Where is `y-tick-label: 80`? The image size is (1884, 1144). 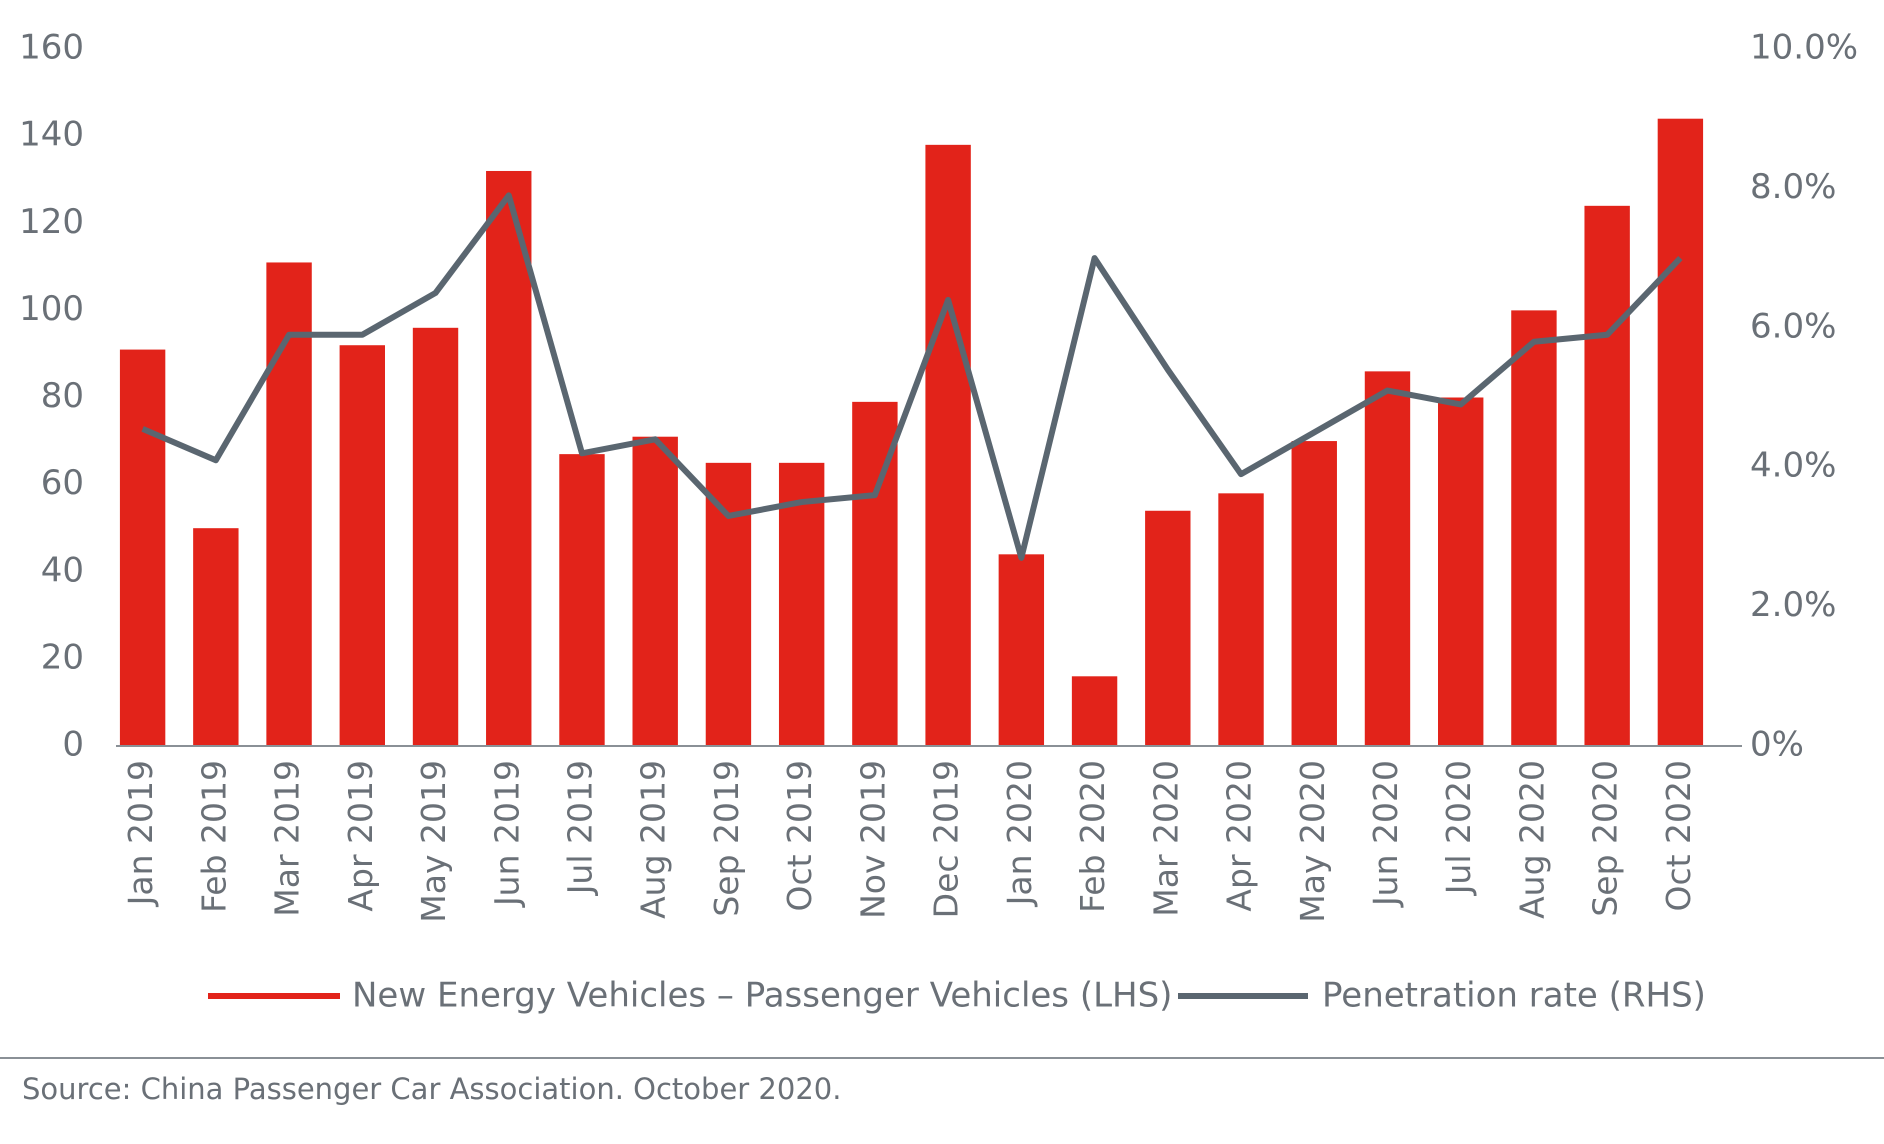
y-tick-label: 80 is located at coordinates (62, 396).